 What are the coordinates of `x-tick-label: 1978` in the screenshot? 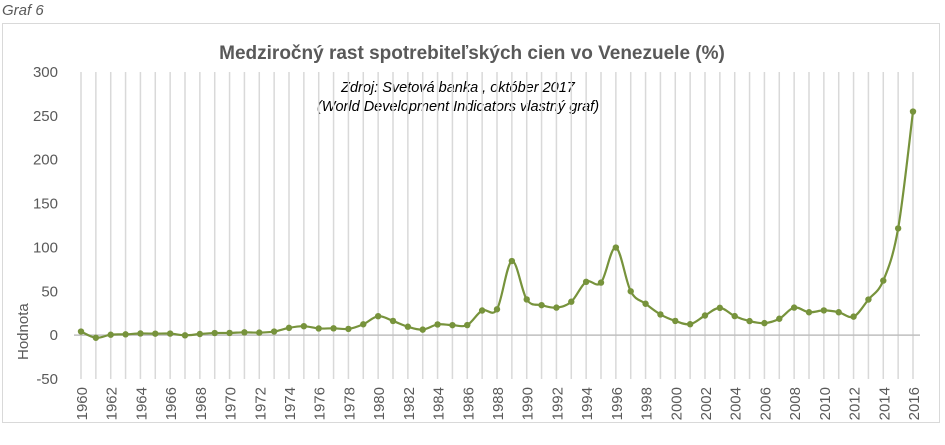 It's located at (349, 403).